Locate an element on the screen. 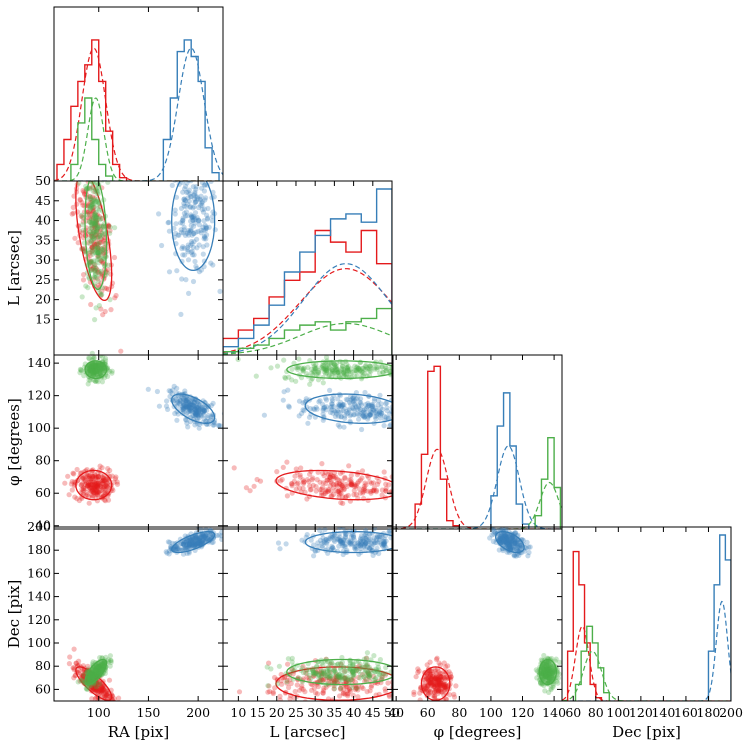 The width and height of the screenshot is (748, 752). gaussian-fit-blue-phi is located at coordinates (477, 487).